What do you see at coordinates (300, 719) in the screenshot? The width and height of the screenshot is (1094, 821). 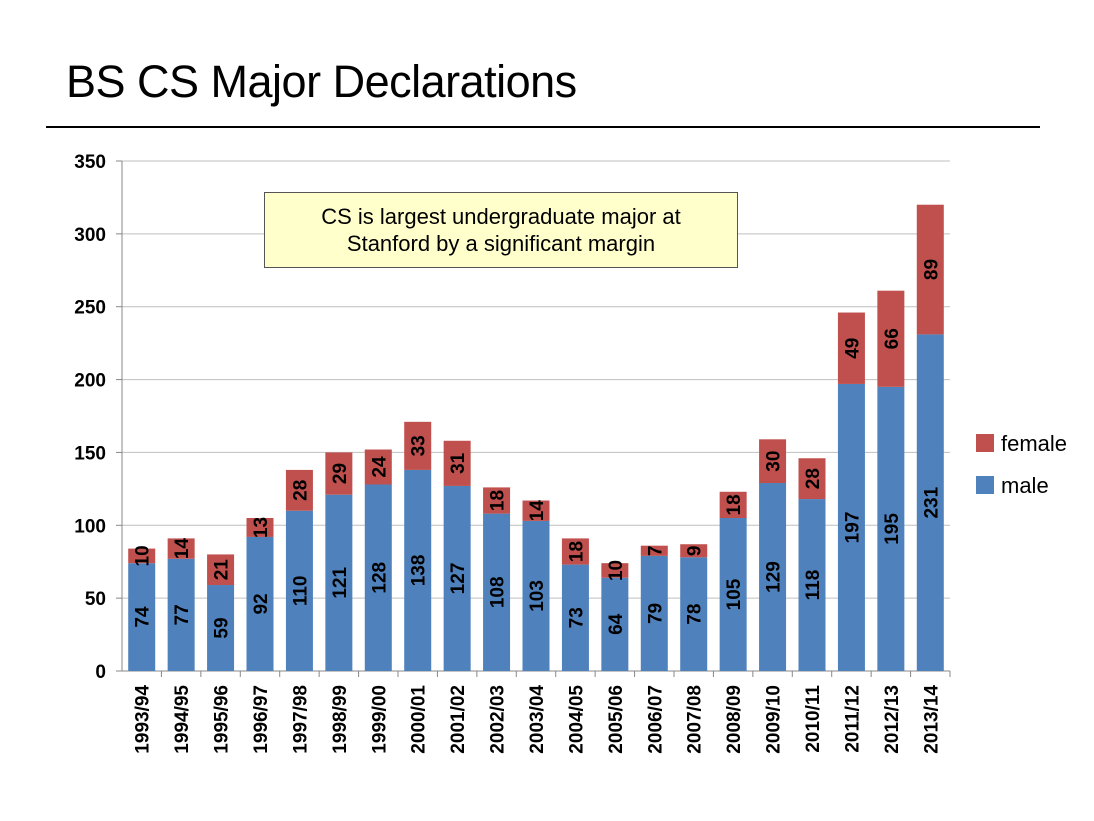 I see `x-tick-label: 1997/98` at bounding box center [300, 719].